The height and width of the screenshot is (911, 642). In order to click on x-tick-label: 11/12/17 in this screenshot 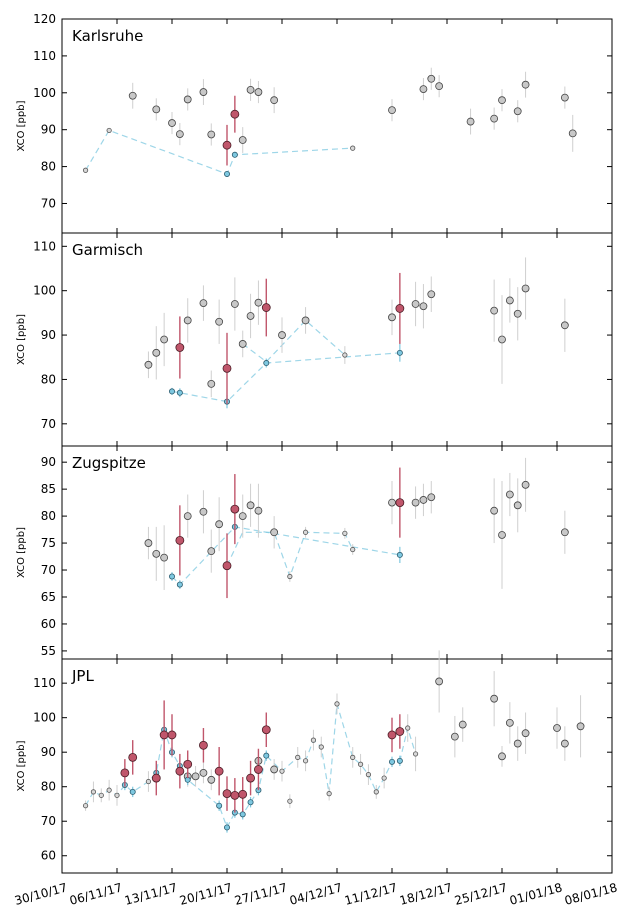, I will do `click(371, 893)`.